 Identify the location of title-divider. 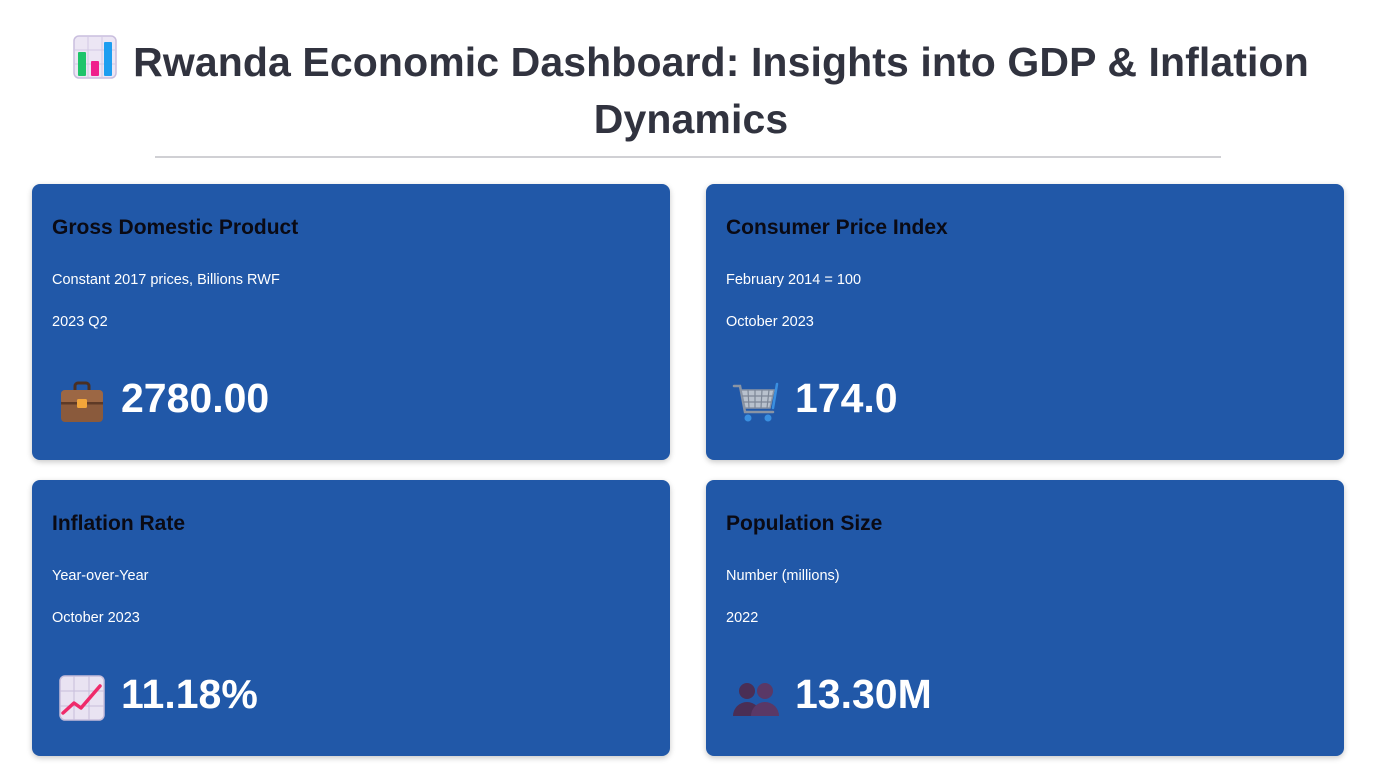
(688, 157).